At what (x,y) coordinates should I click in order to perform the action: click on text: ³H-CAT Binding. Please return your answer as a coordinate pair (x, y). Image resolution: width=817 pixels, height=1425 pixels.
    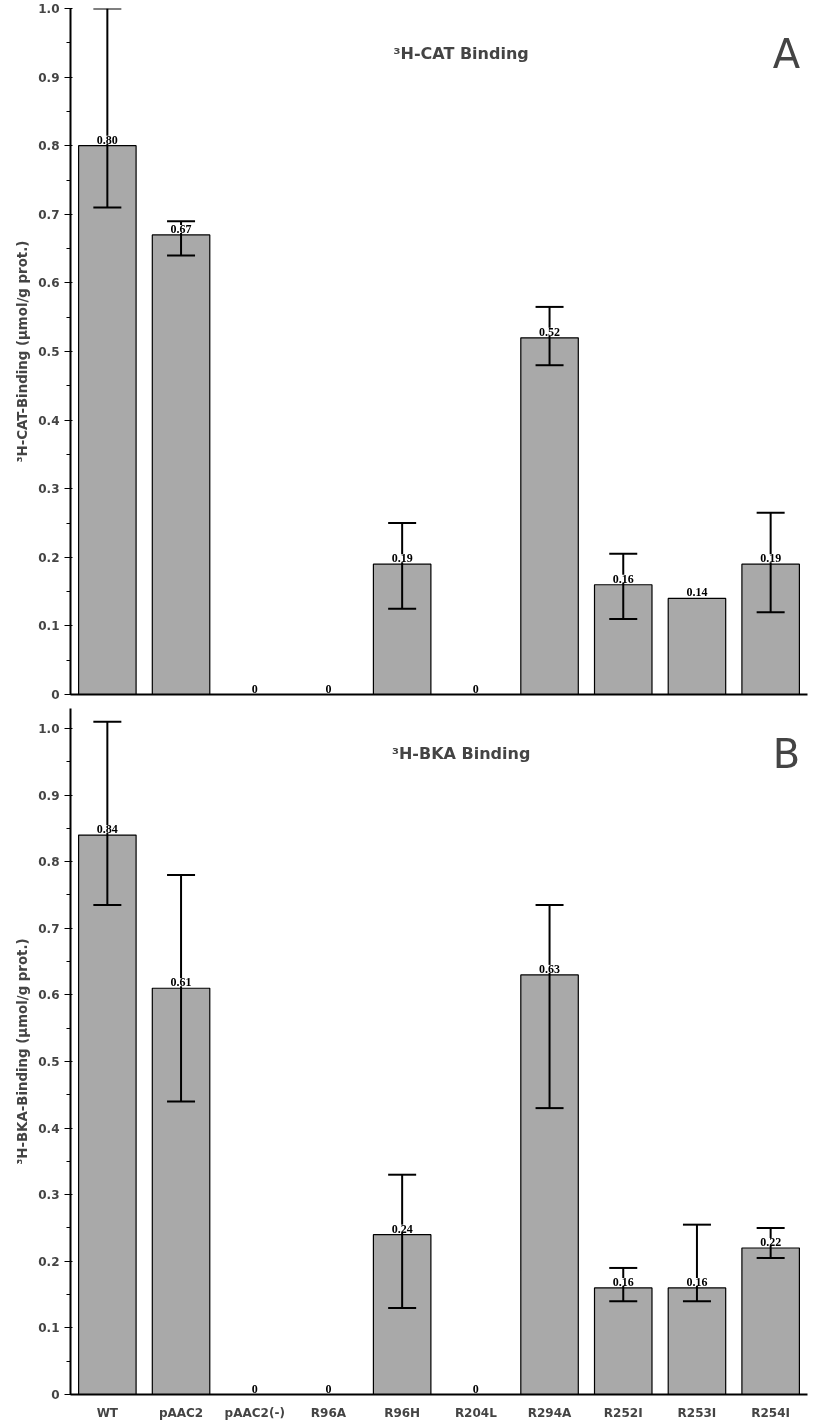
    Looking at the image, I should click on (461, 54).